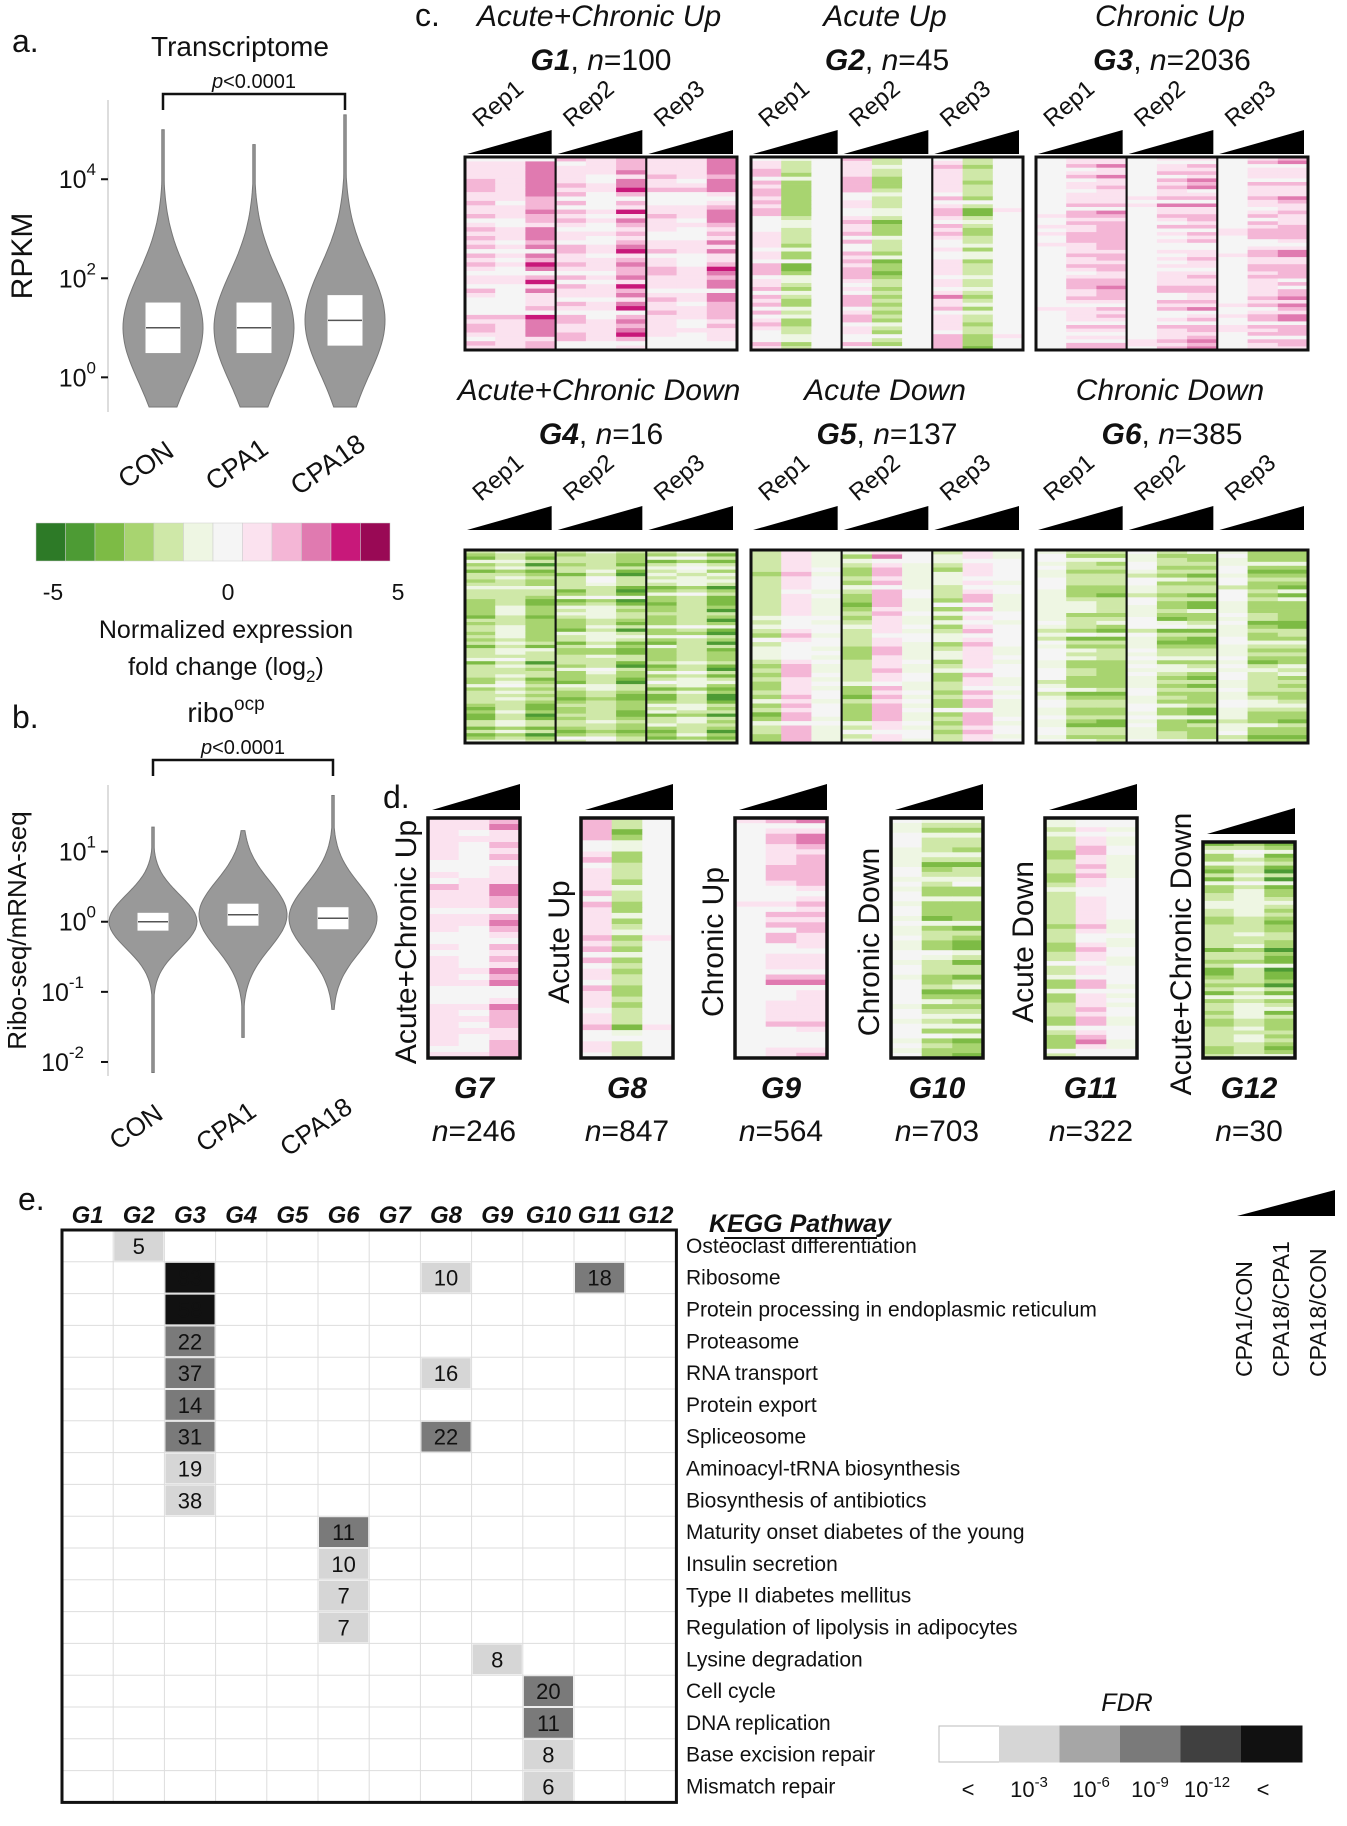 The height and width of the screenshot is (1826, 1347). Describe the element at coordinates (1141, 60) in the screenshot. I see `group-n-sep: ,` at that location.